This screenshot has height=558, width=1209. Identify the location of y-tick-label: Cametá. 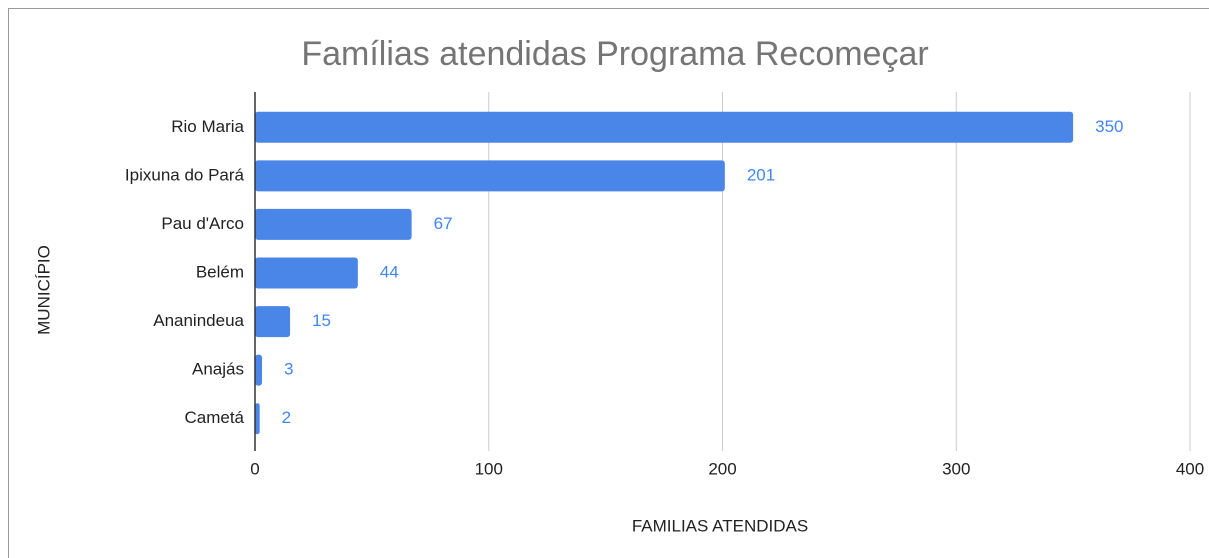
(214, 417).